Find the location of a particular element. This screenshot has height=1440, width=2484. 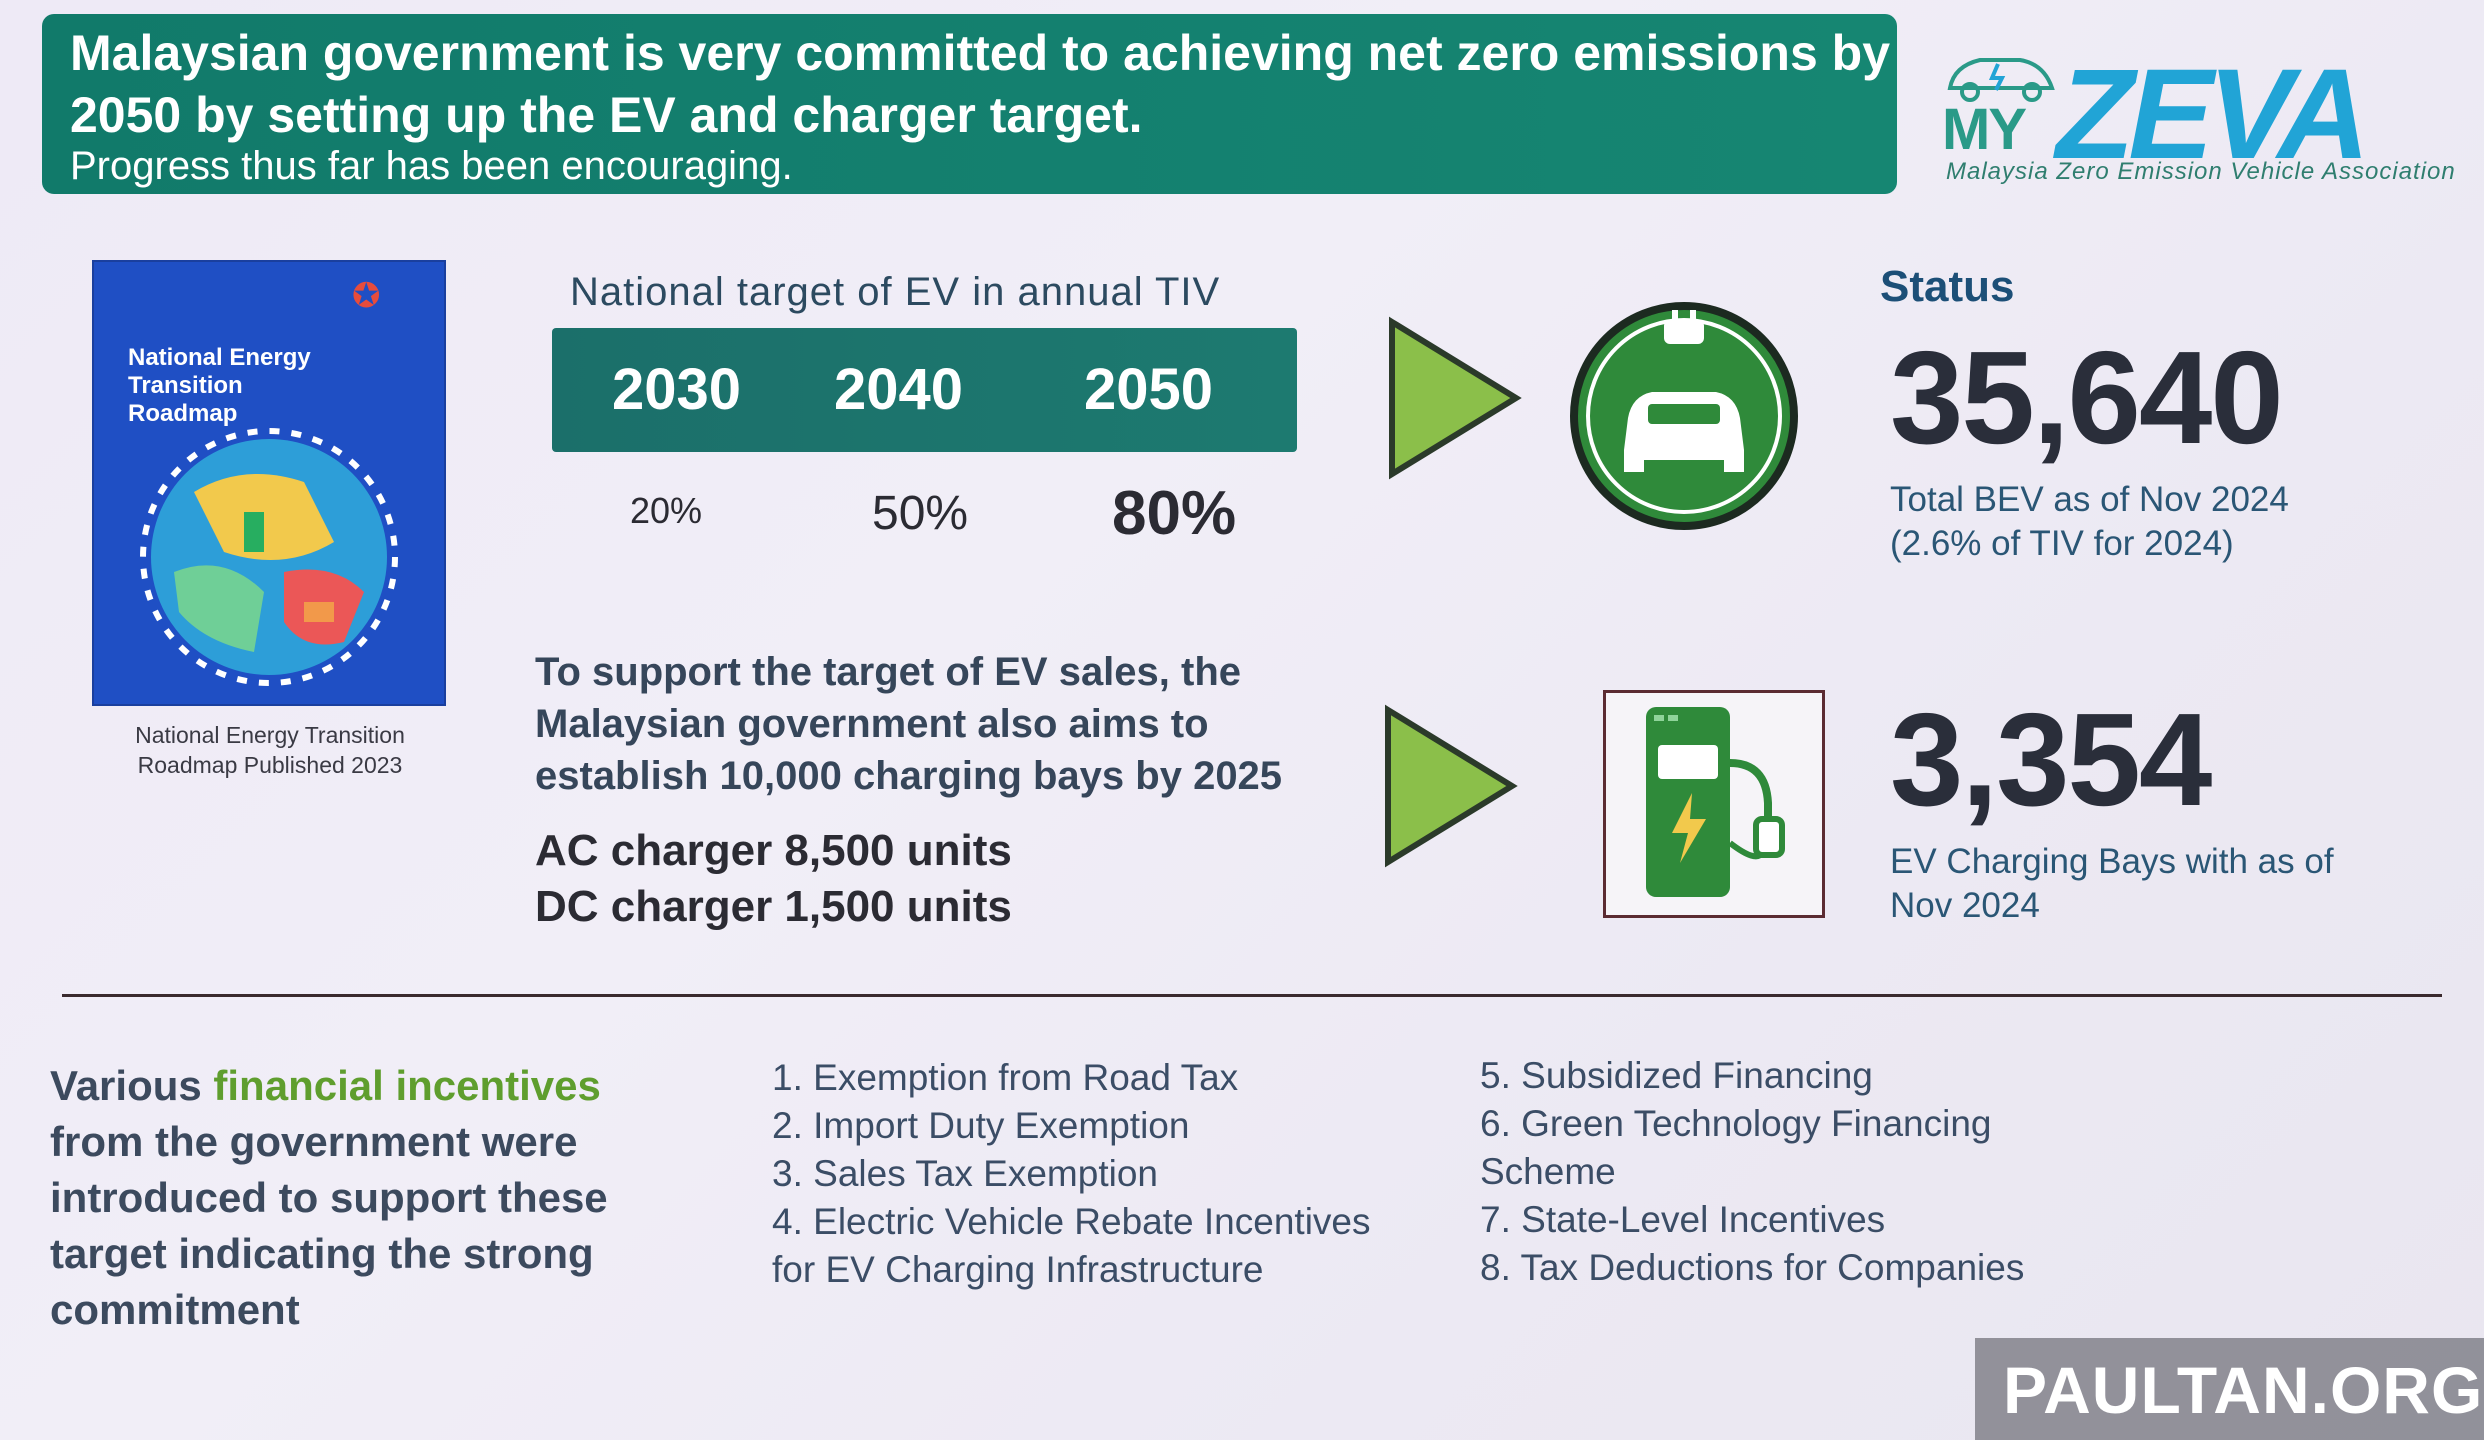

globe-illustration-icon is located at coordinates (269, 557).